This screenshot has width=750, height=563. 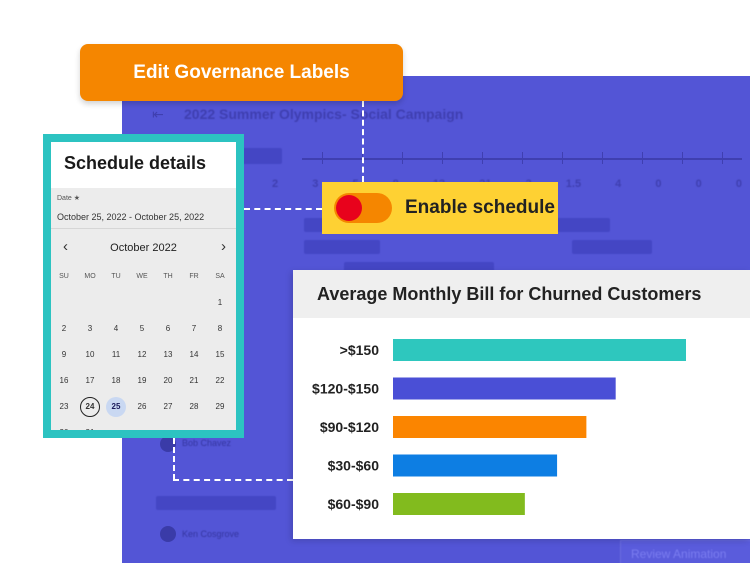 I want to click on weekday-label: WE, so click(x=142, y=276).